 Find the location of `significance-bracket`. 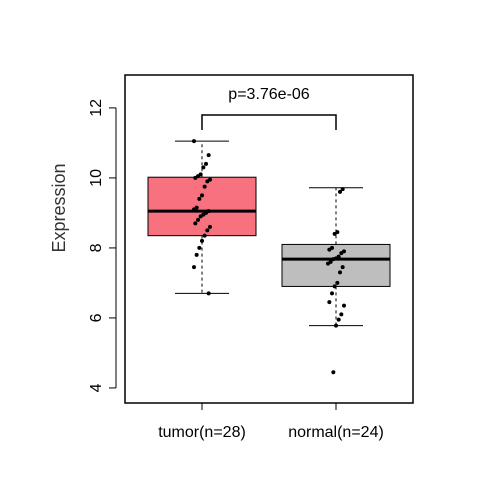

significance-bracket is located at coordinates (269, 122).